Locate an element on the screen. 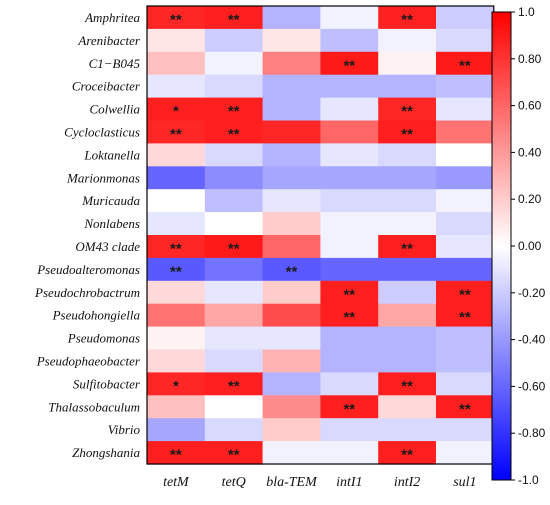 The image size is (550, 505). row-label: Zhongshania is located at coordinates (106, 452).